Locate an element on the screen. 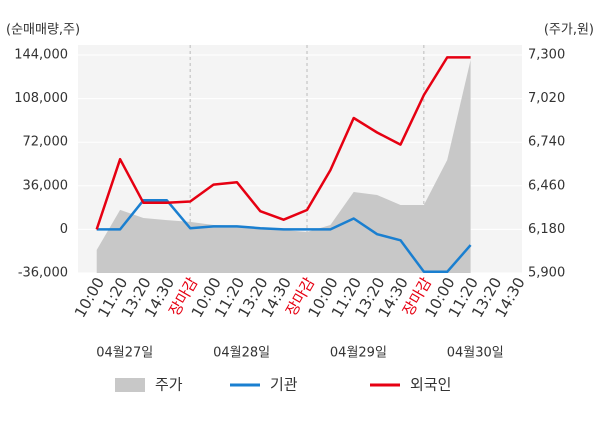  series-line is located at coordinates (284, 236).